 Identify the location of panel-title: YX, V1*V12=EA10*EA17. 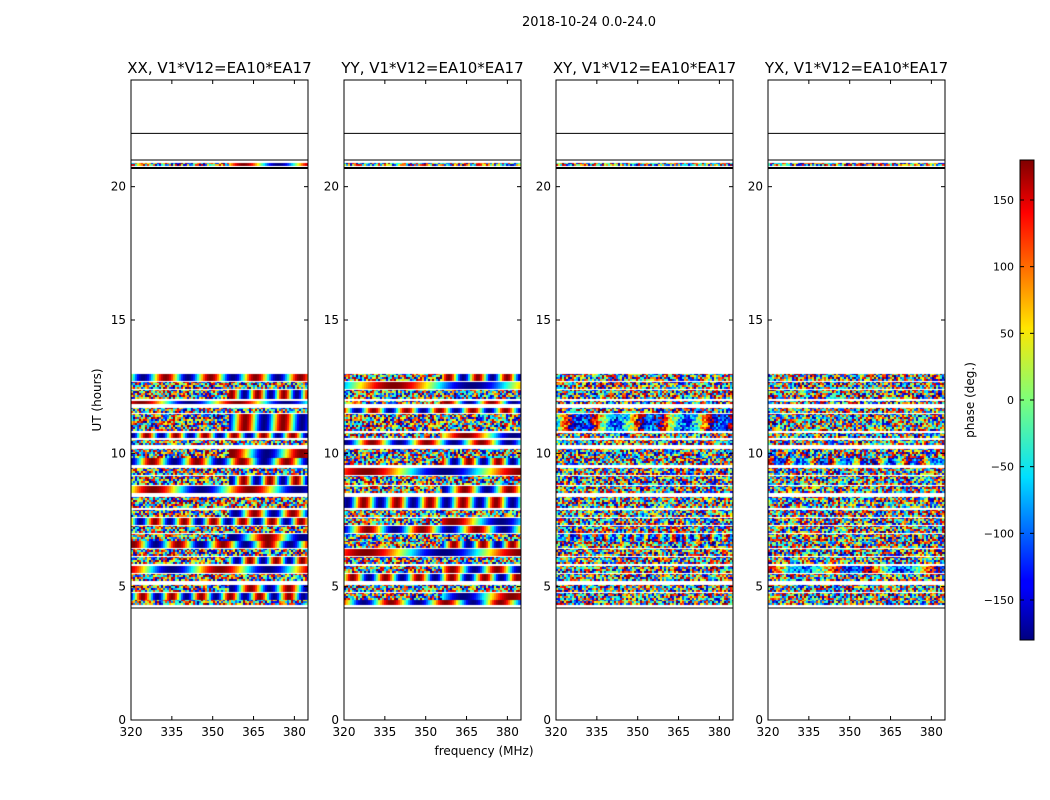
(856, 68).